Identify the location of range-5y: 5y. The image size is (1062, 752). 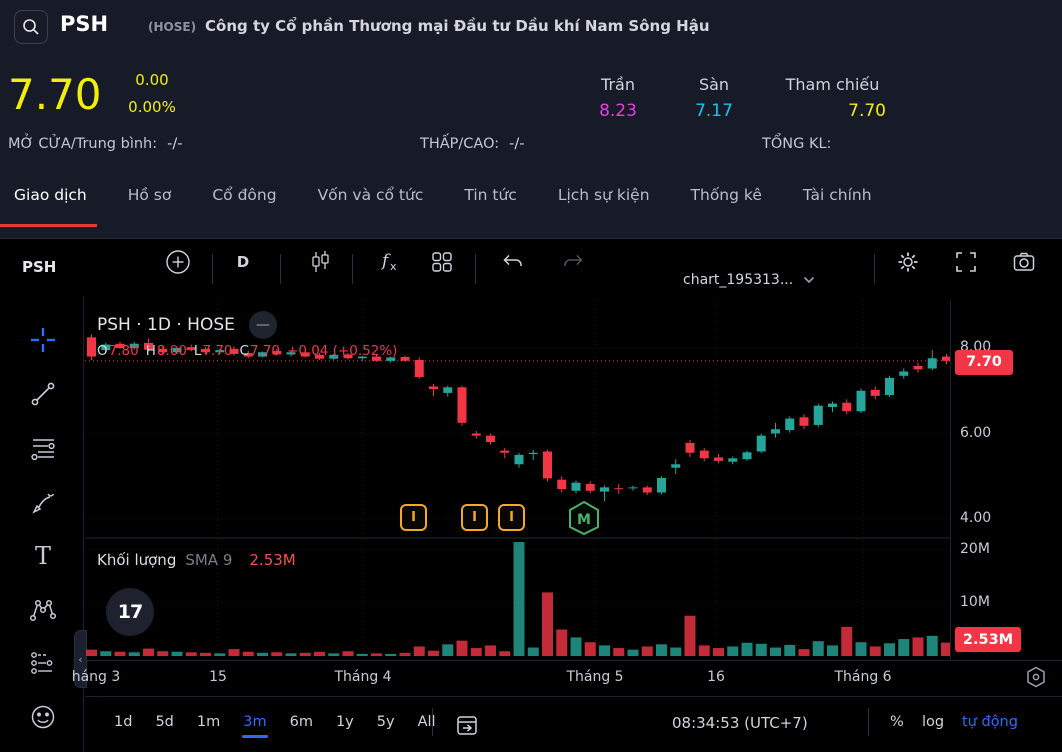
(385, 722).